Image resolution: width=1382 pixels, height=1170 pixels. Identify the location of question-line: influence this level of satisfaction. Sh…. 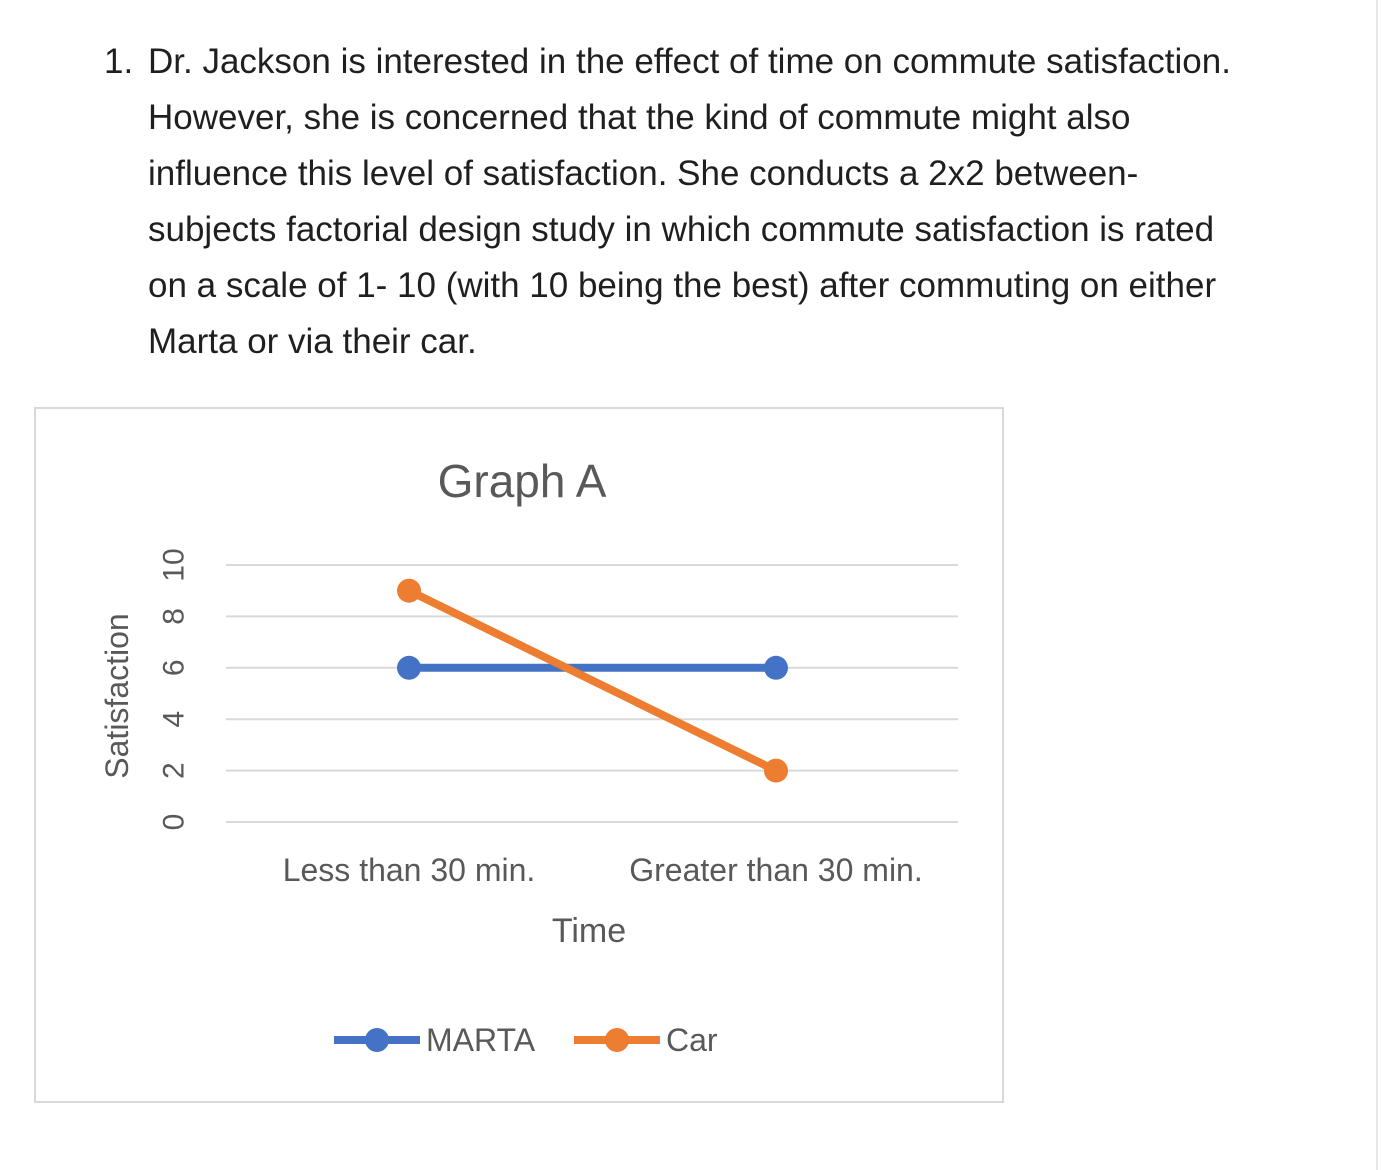
(643, 173).